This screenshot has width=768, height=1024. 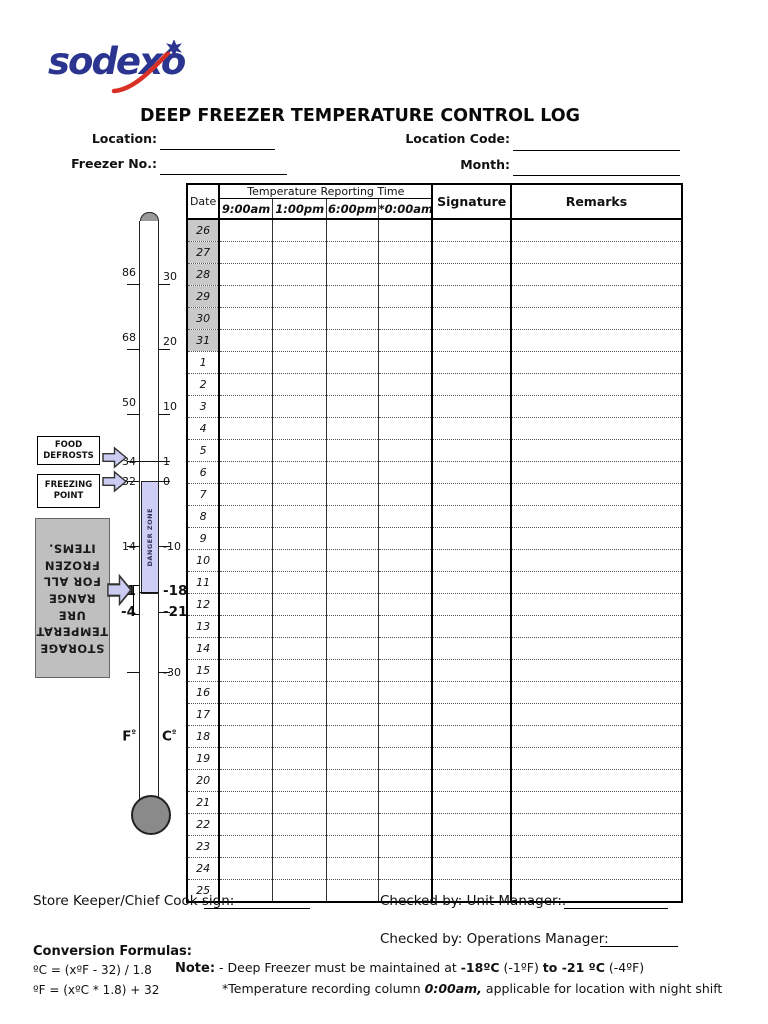 I want to click on time-column-9am: 9:00am, so click(x=246, y=209).